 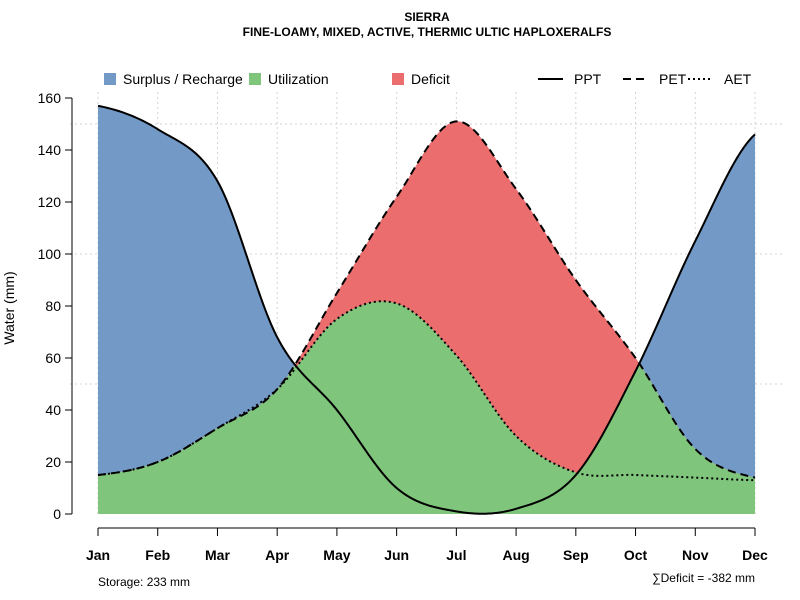 I want to click on y-tick-label-120: 120, so click(x=50, y=202).